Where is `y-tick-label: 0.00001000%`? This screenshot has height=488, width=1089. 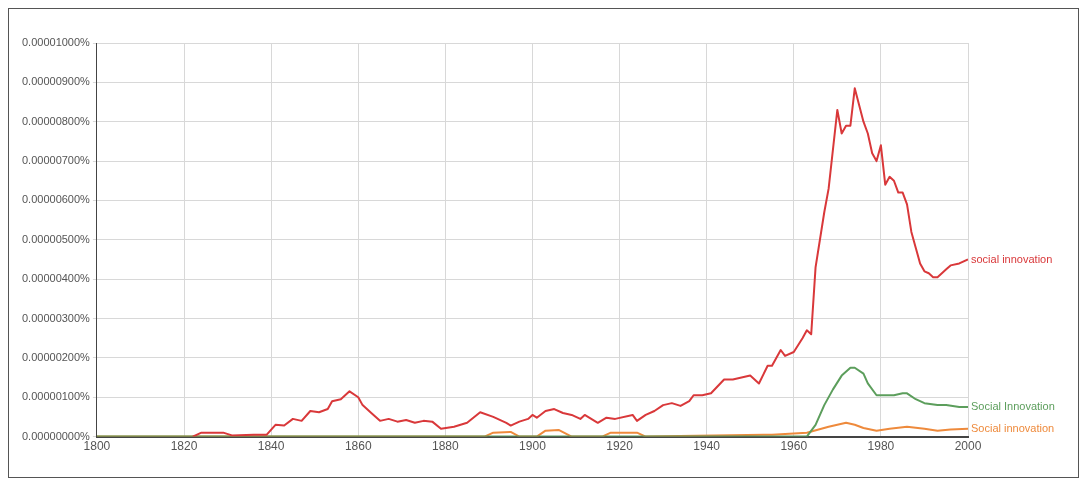
y-tick-label: 0.00001000% is located at coordinates (56, 42).